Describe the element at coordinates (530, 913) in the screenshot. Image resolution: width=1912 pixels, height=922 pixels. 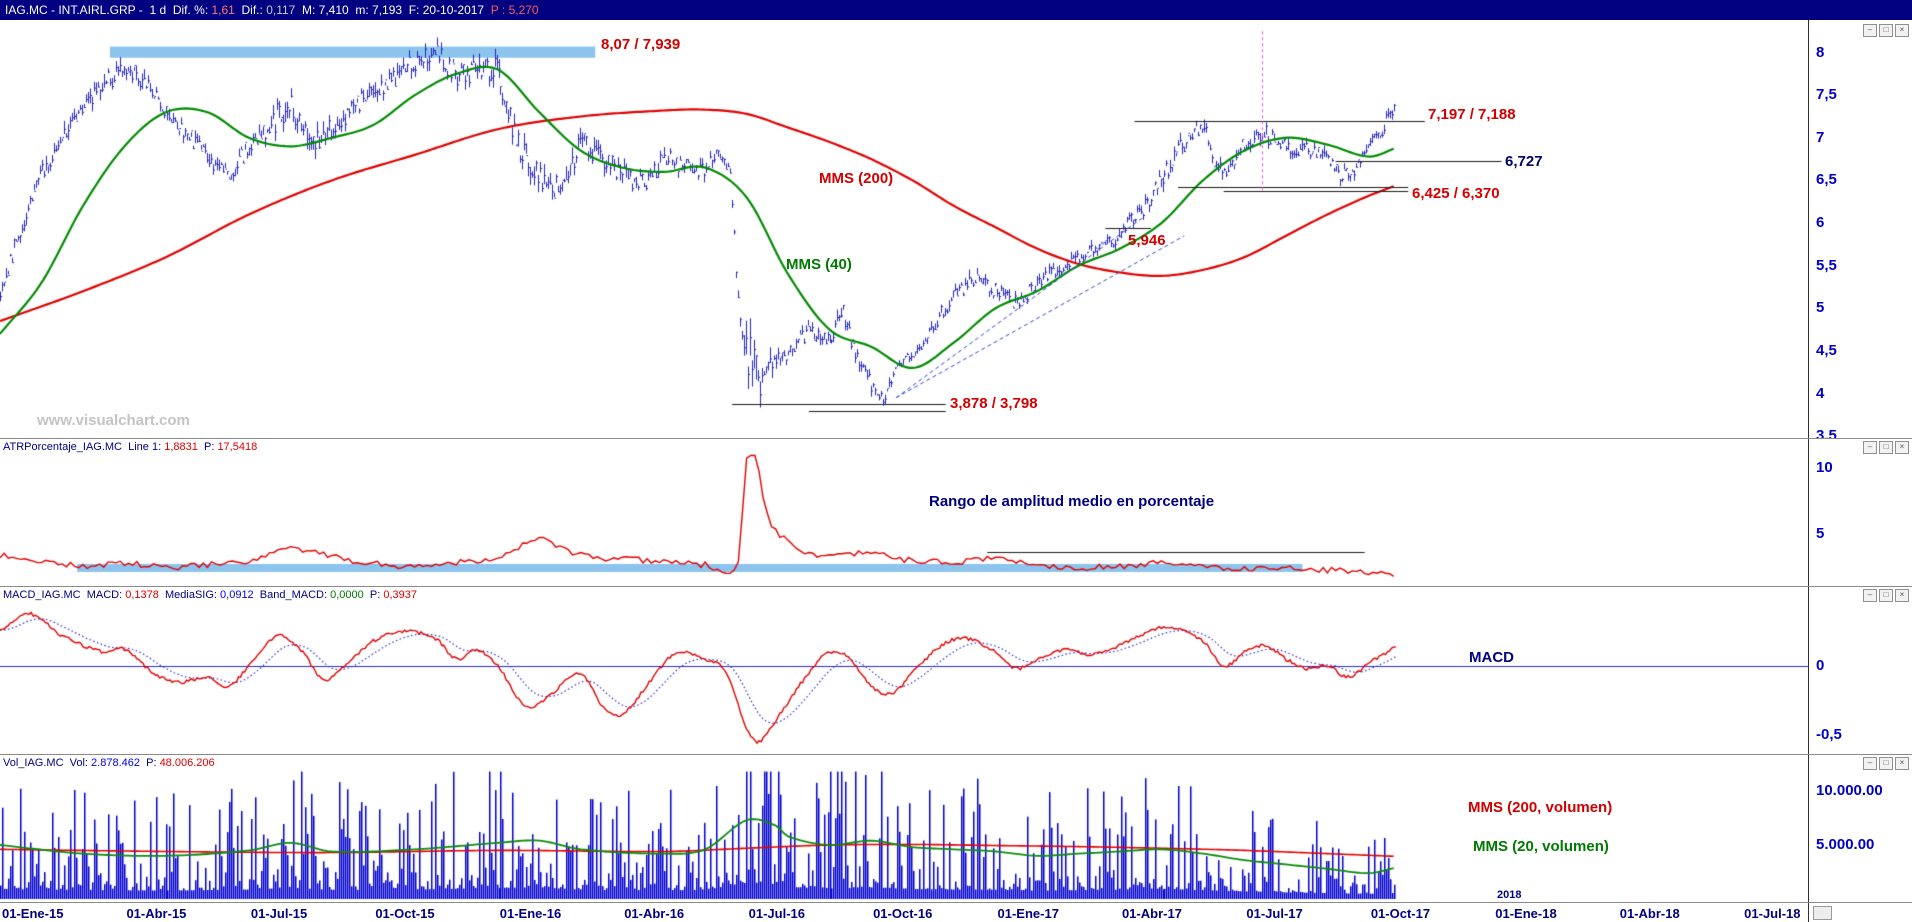
I see `x-axis-tick: 01-Ene-16` at that location.